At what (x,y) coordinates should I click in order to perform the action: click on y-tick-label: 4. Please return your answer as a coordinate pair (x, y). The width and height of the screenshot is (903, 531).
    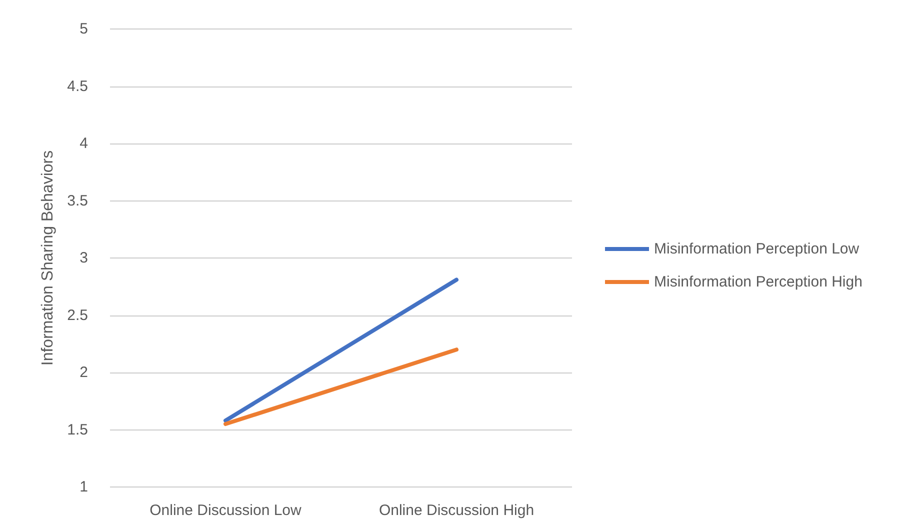
    Looking at the image, I should click on (84, 143).